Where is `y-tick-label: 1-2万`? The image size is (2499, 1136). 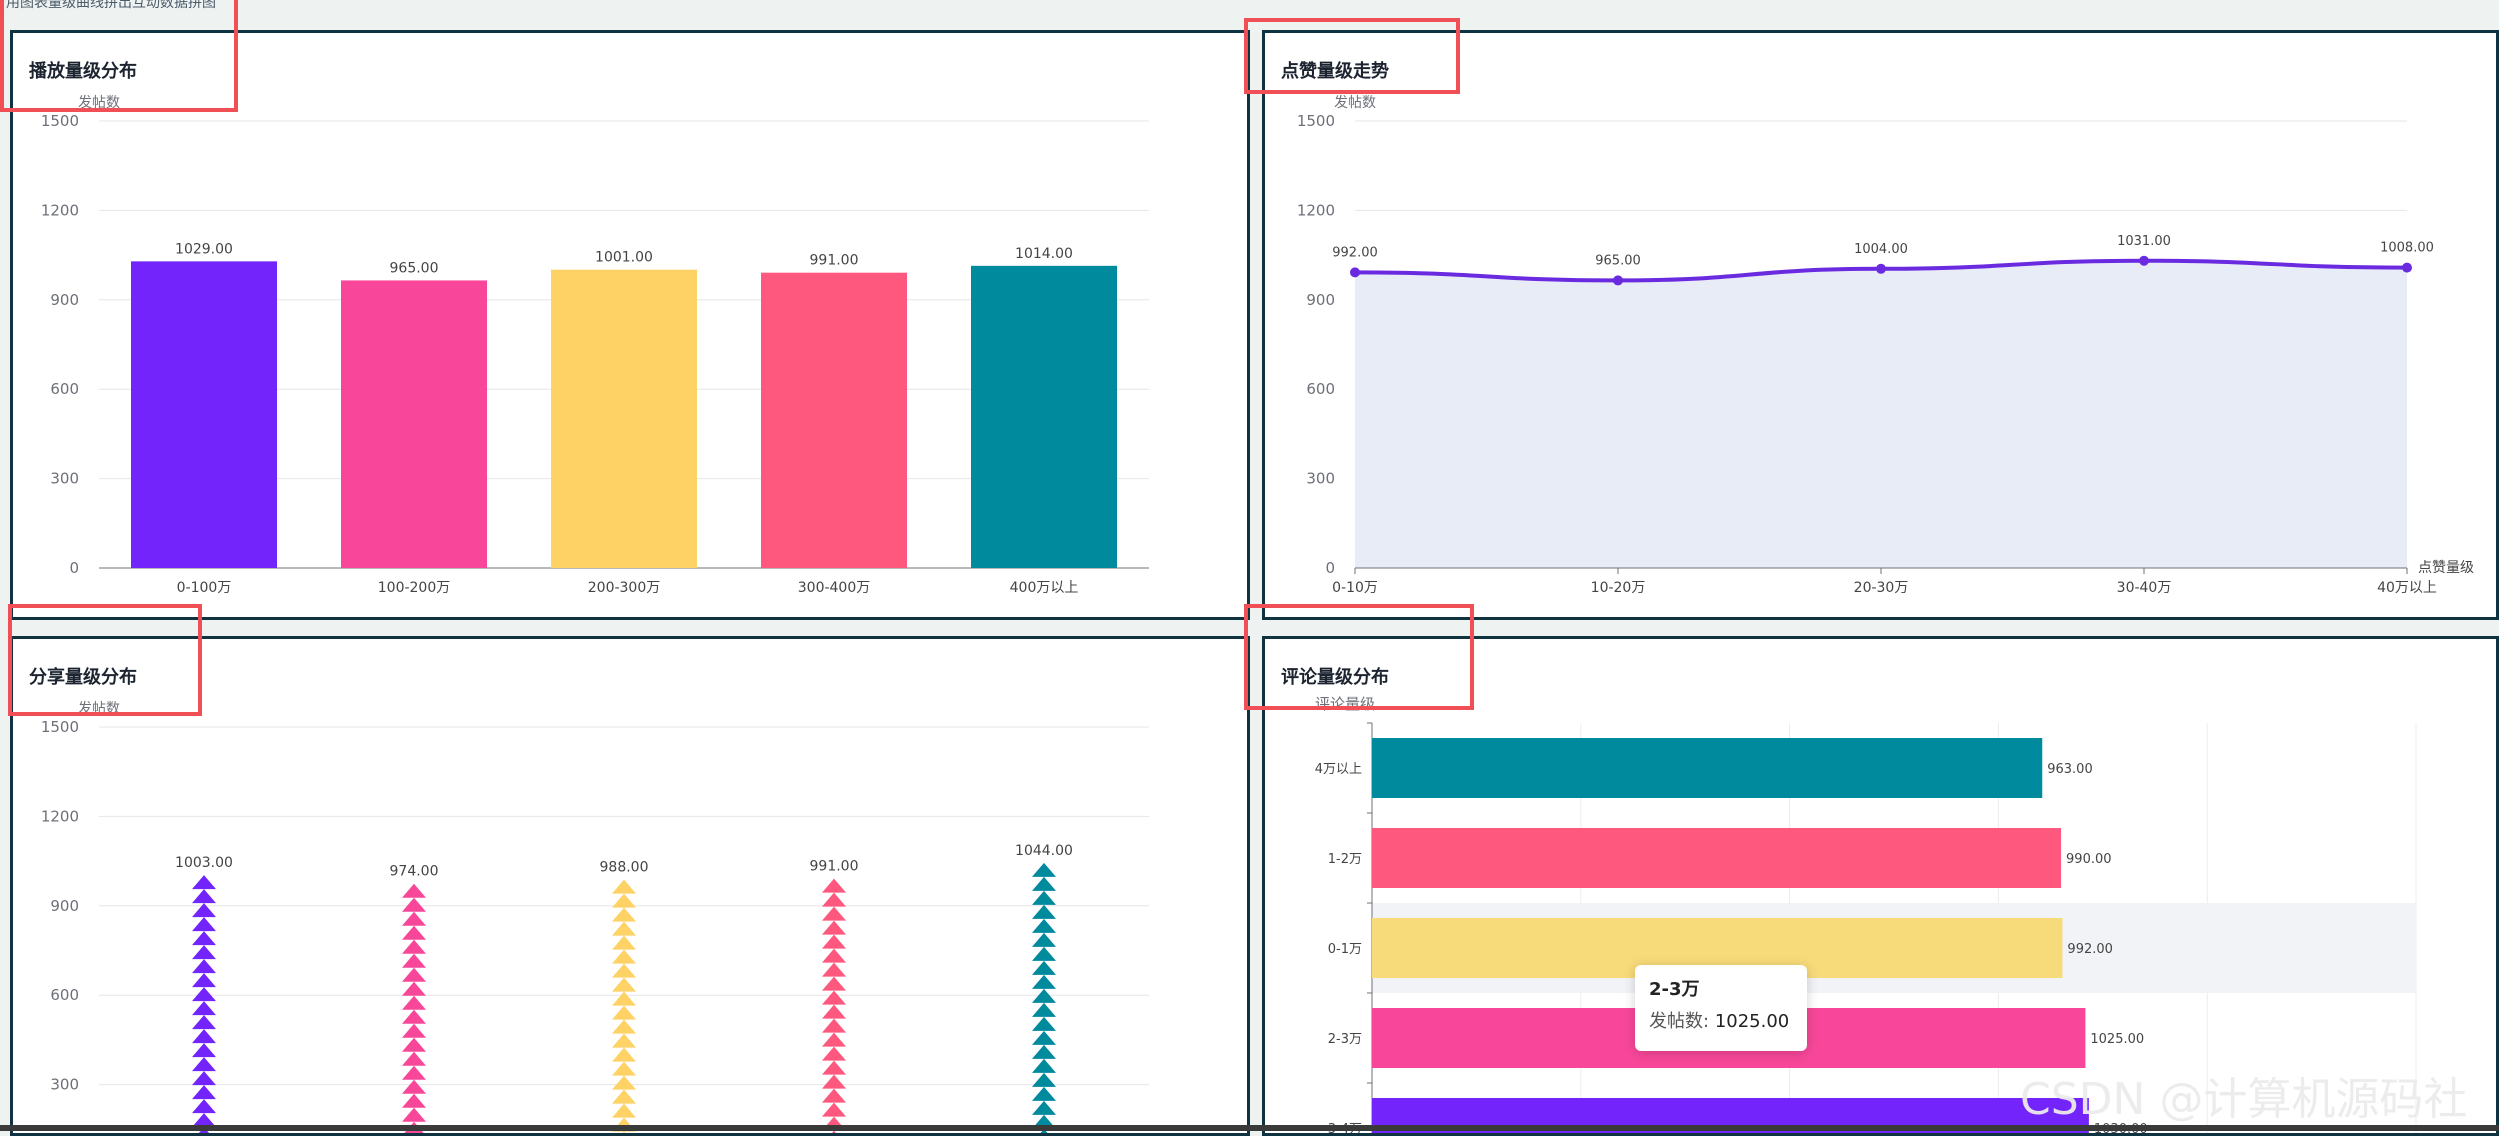
y-tick-label: 1-2万 is located at coordinates (1345, 859).